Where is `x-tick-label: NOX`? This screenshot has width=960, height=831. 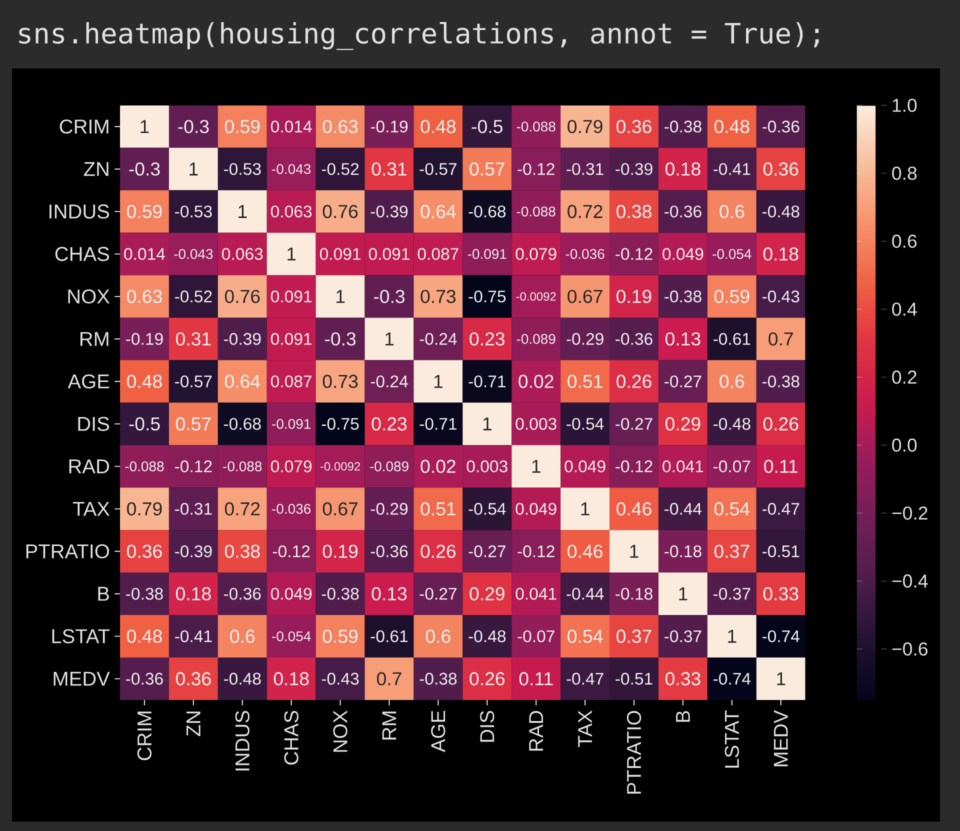
x-tick-label: NOX is located at coordinates (340, 731).